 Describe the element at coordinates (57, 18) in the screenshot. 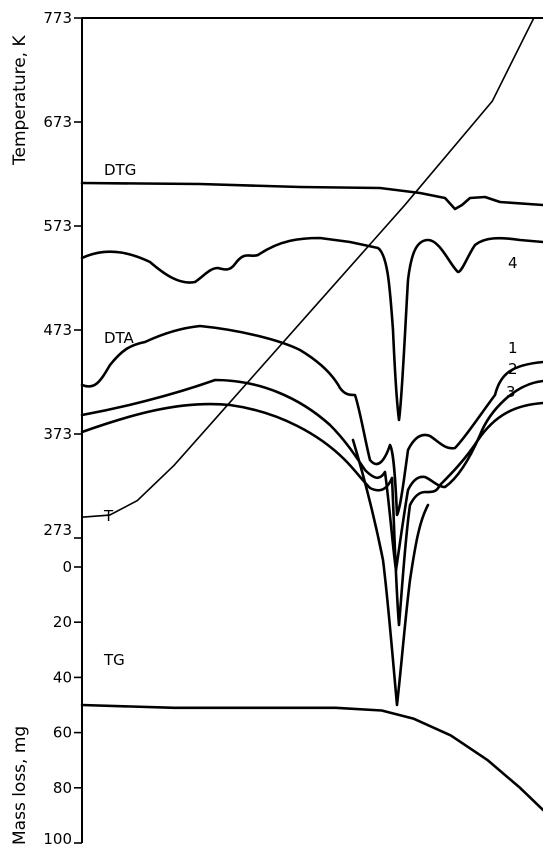

I see `y-tick-label-temperature: 773` at that location.